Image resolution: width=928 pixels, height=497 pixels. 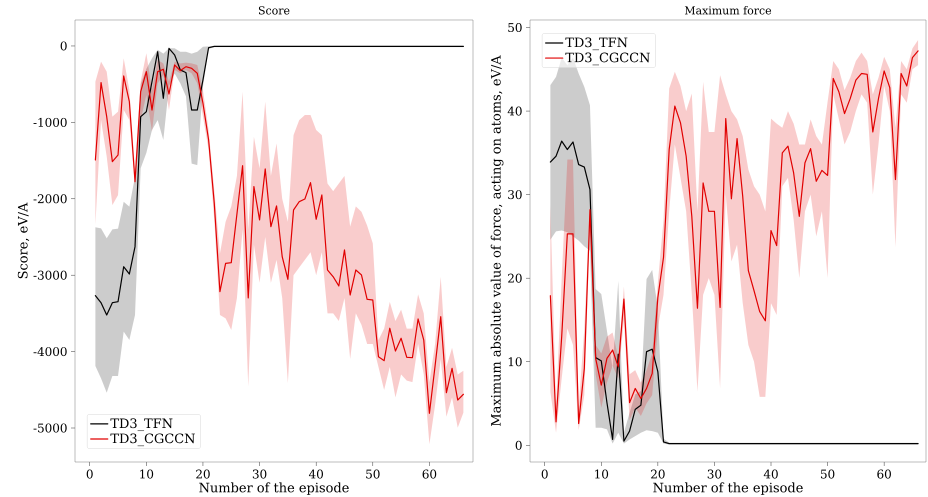 What do you see at coordinates (515, 278) in the screenshot?
I see `y-tick-label: 20` at bounding box center [515, 278].